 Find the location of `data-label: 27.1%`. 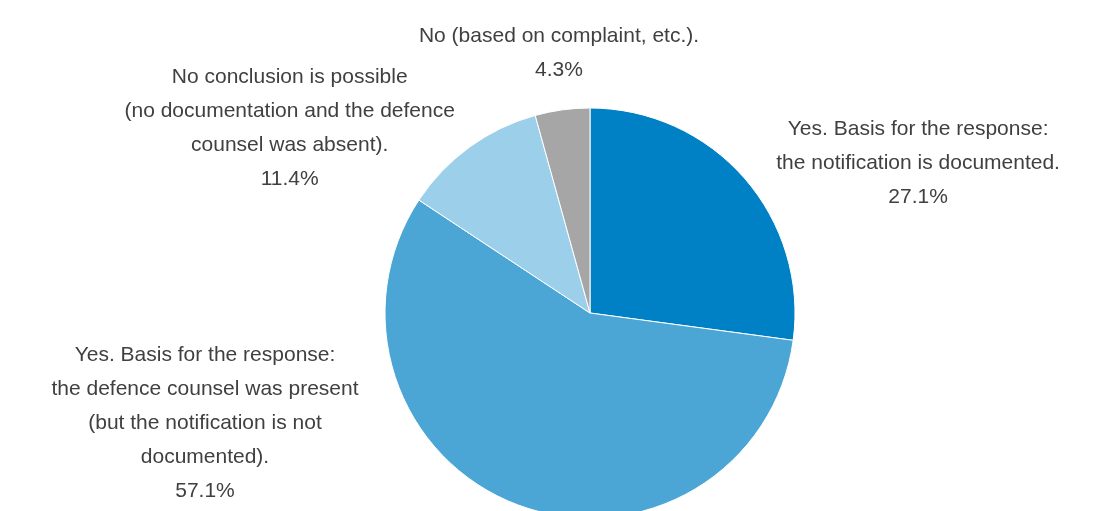

data-label: 27.1% is located at coordinates (918, 196).